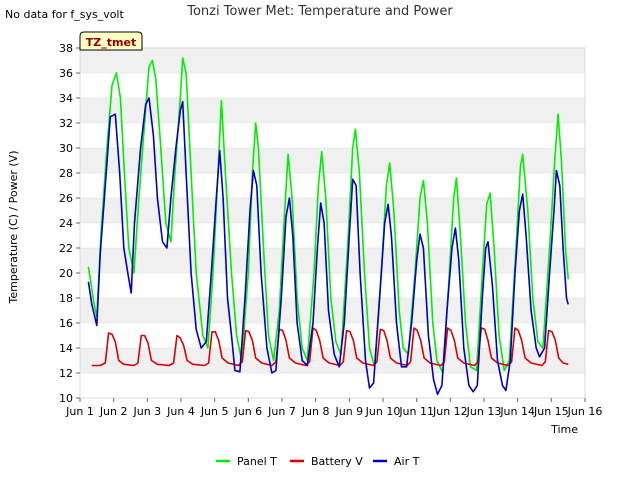 The width and height of the screenshot is (640, 480). I want to click on x-tick-label: Jun 6, so click(247, 411).